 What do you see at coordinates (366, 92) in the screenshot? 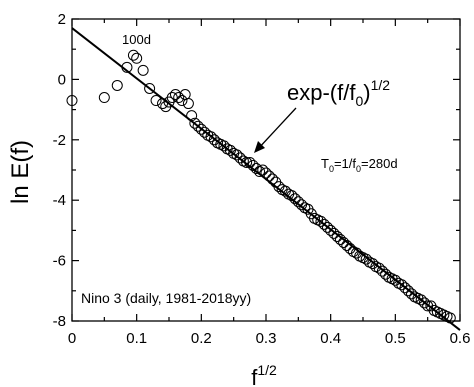
I see `fit-label-close: )` at bounding box center [366, 92].